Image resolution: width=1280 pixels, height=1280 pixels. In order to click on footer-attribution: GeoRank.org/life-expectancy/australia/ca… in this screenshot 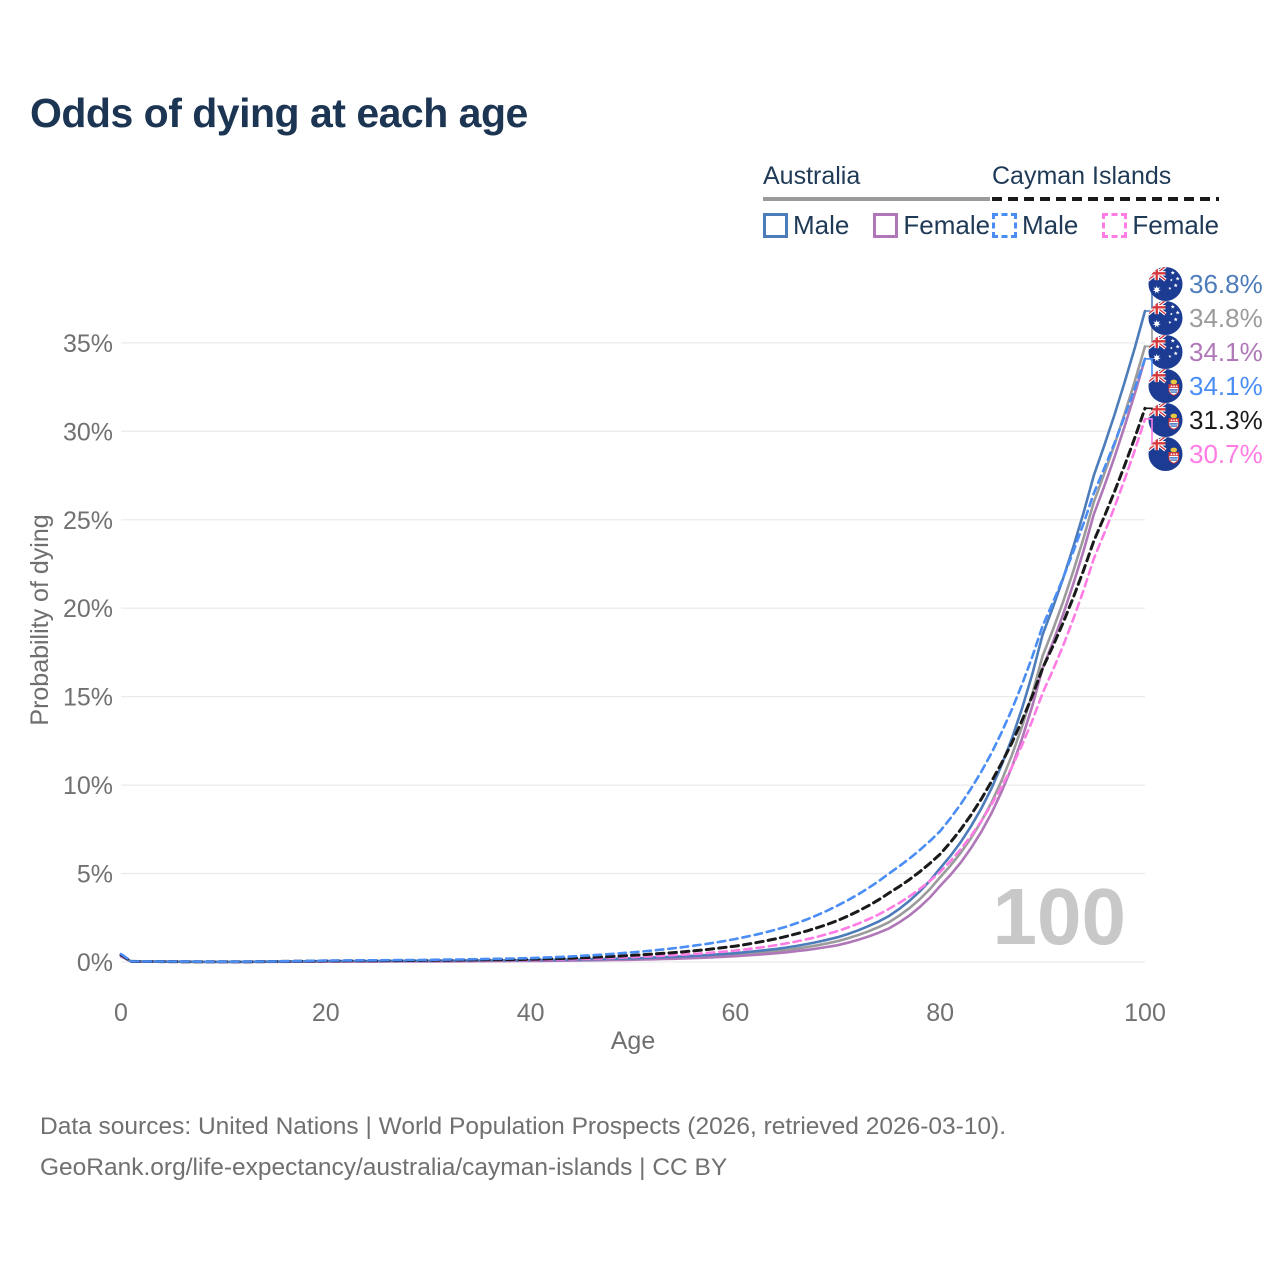, I will do `click(384, 1167)`.